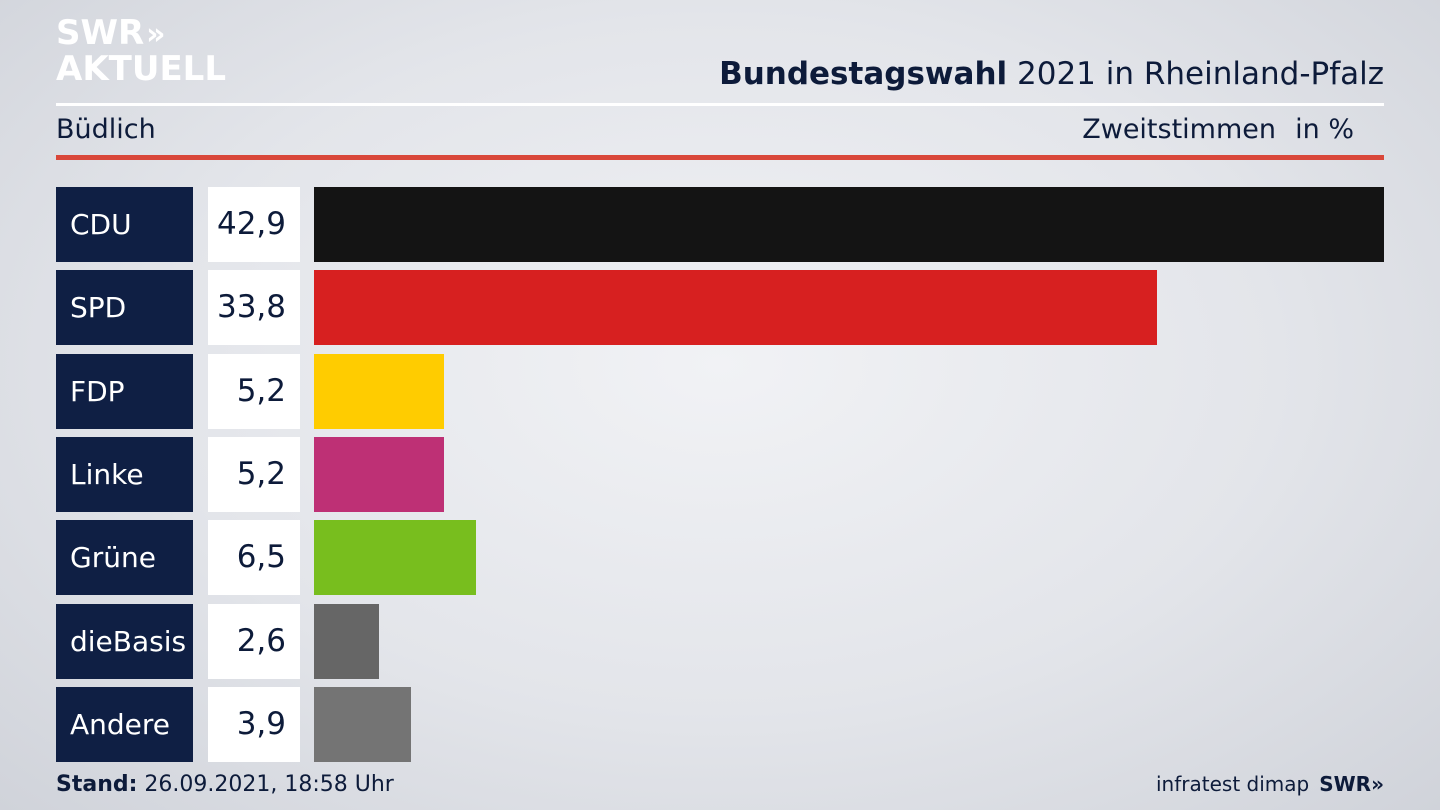  What do you see at coordinates (720, 557) in the screenshot?
I see `bar-row: Grüne 6,5` at bounding box center [720, 557].